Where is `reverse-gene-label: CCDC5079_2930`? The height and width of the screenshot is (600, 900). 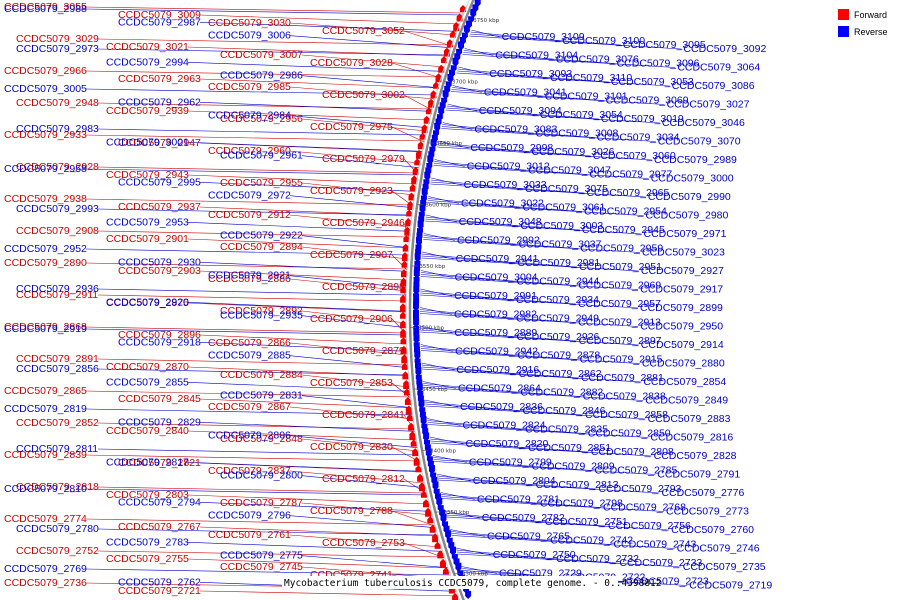 reverse-gene-label: CCDC5079_2930 is located at coordinates (159, 262).